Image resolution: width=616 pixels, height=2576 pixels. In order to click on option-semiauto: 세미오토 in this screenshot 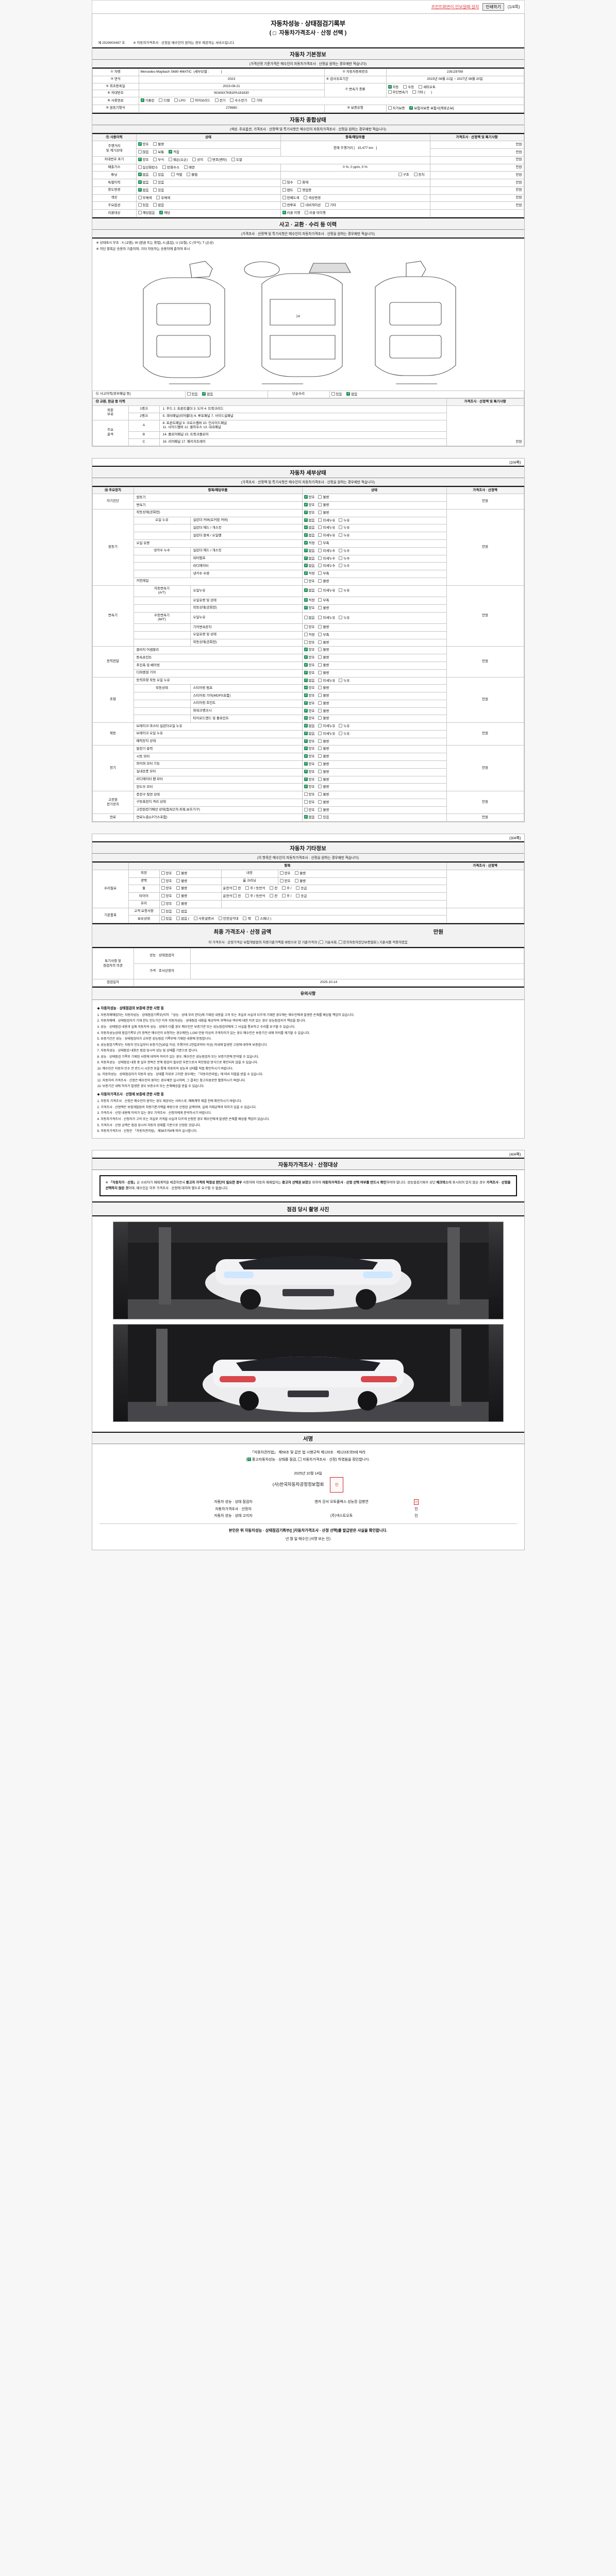, I will do `click(427, 87)`.